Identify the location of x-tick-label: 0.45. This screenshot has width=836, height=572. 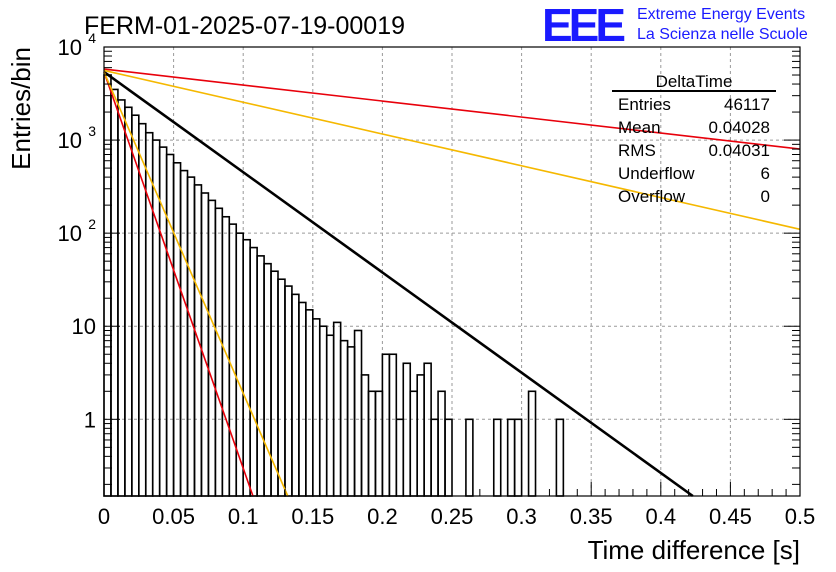
(730, 516).